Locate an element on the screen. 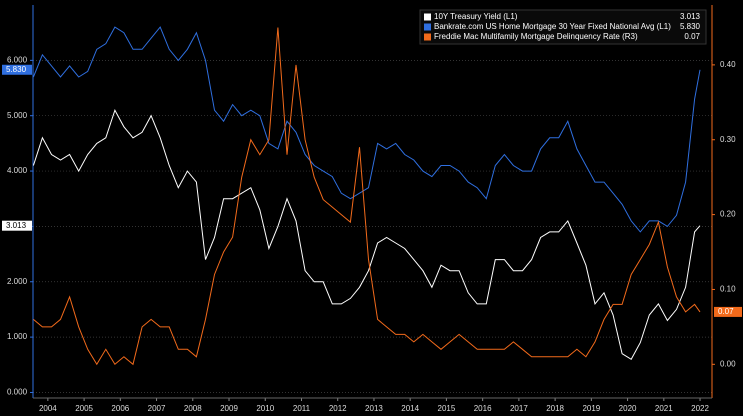 Image resolution: width=743 pixels, height=416 pixels. x-tick-label: 2010 is located at coordinates (265, 408).